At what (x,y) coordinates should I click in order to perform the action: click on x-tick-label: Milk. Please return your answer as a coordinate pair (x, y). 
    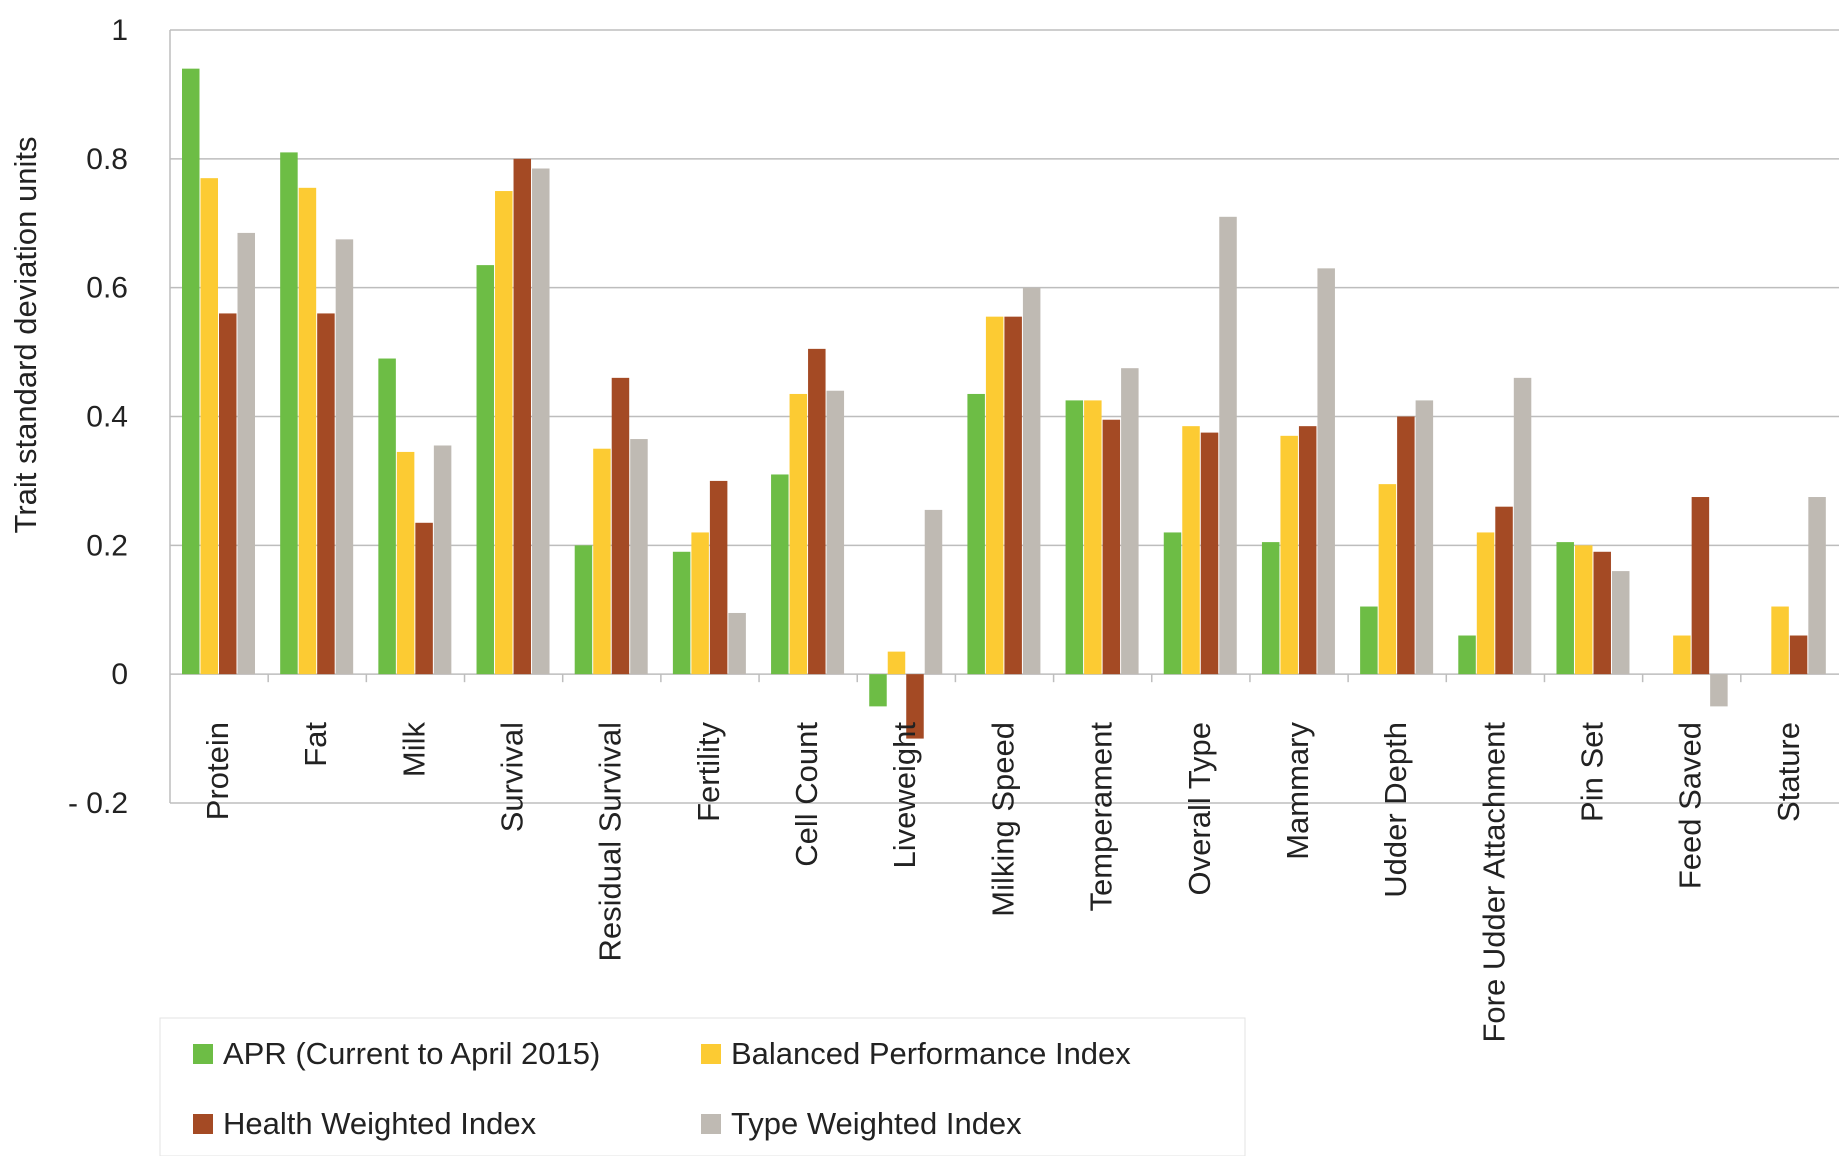
    Looking at the image, I should click on (413, 750).